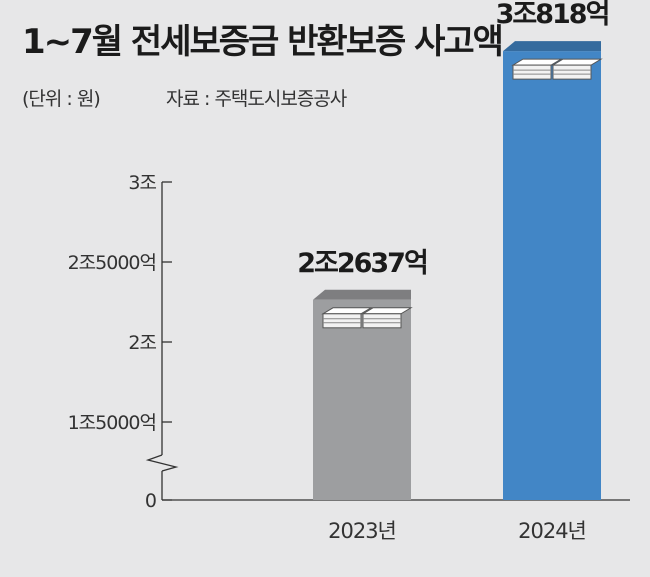 The width and height of the screenshot is (650, 577). I want to click on unit-note: (단위 : 원), so click(61, 99).